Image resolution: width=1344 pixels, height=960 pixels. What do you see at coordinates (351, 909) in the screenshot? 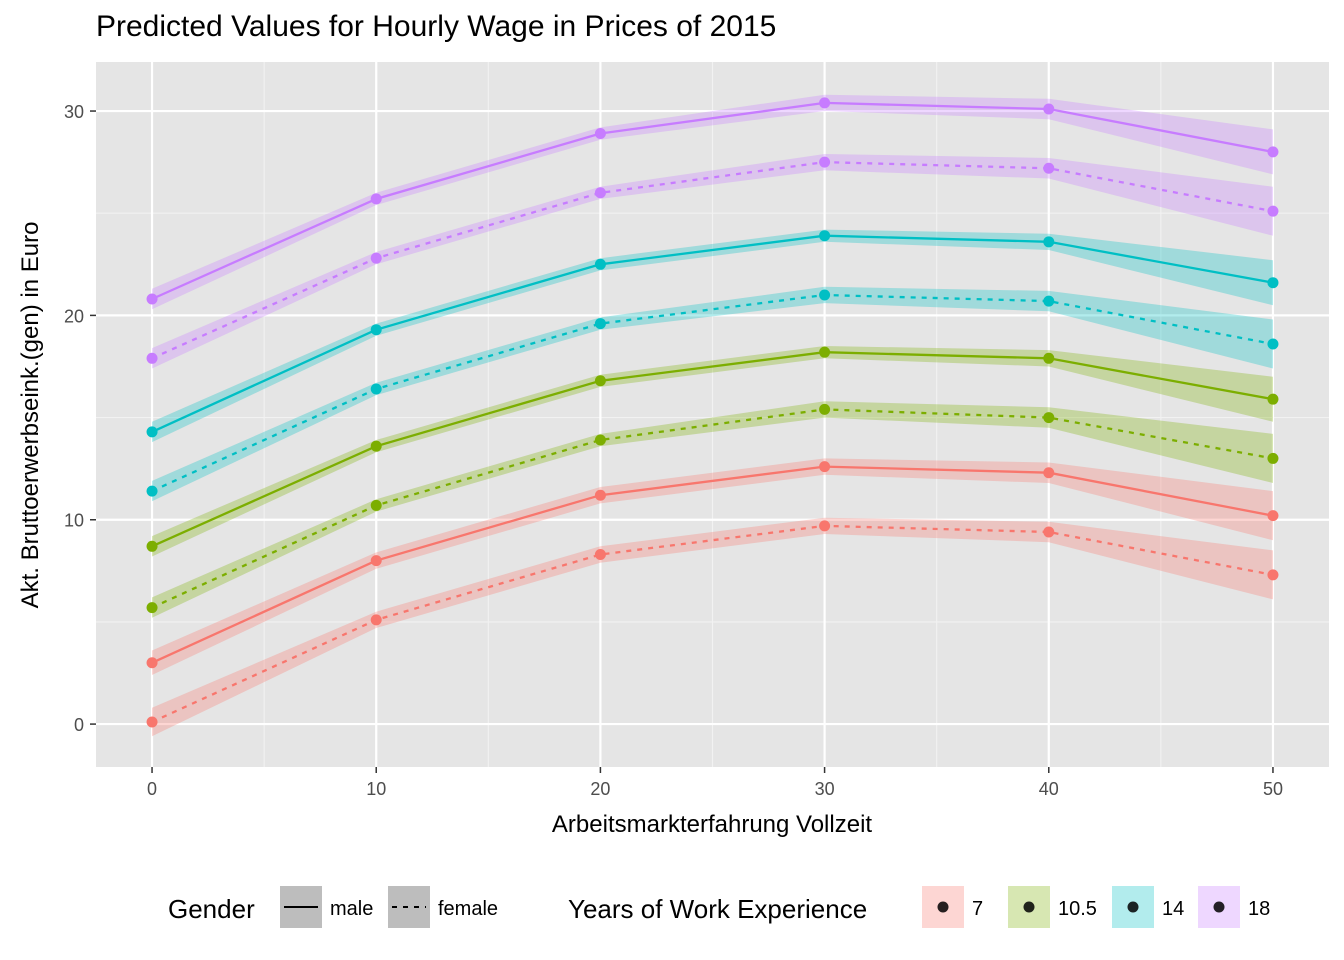
I see `legend-label-male: male` at bounding box center [351, 909].